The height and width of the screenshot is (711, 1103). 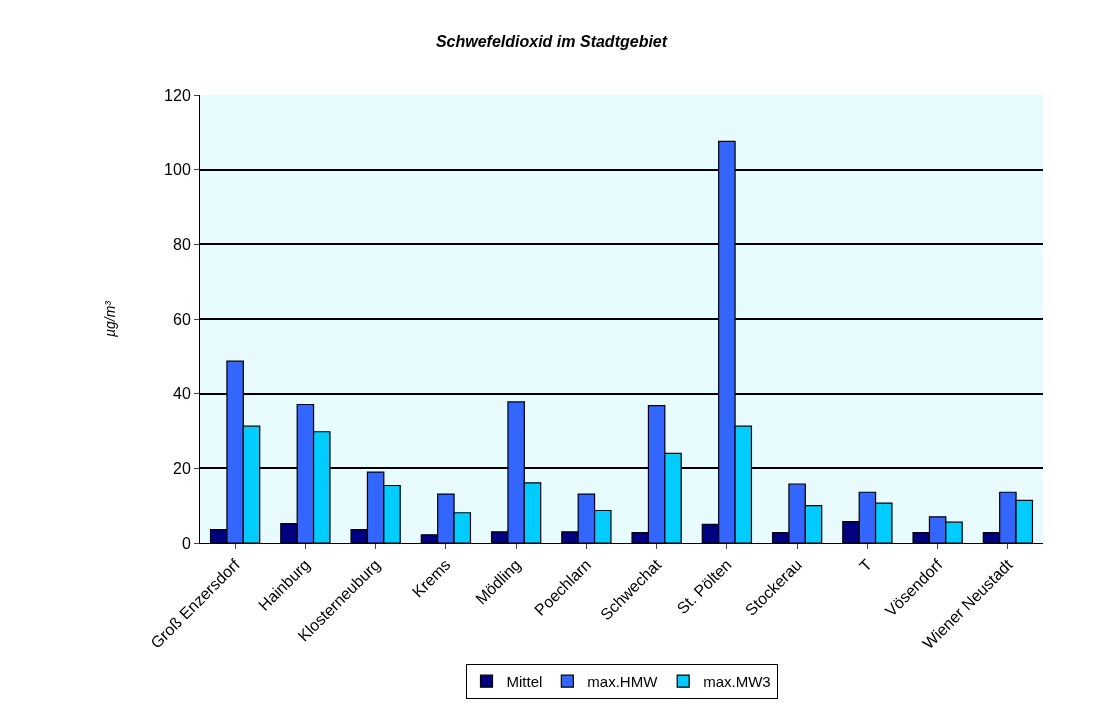 What do you see at coordinates (109, 319) in the screenshot?
I see `y-axis-title: µg/m³` at bounding box center [109, 319].